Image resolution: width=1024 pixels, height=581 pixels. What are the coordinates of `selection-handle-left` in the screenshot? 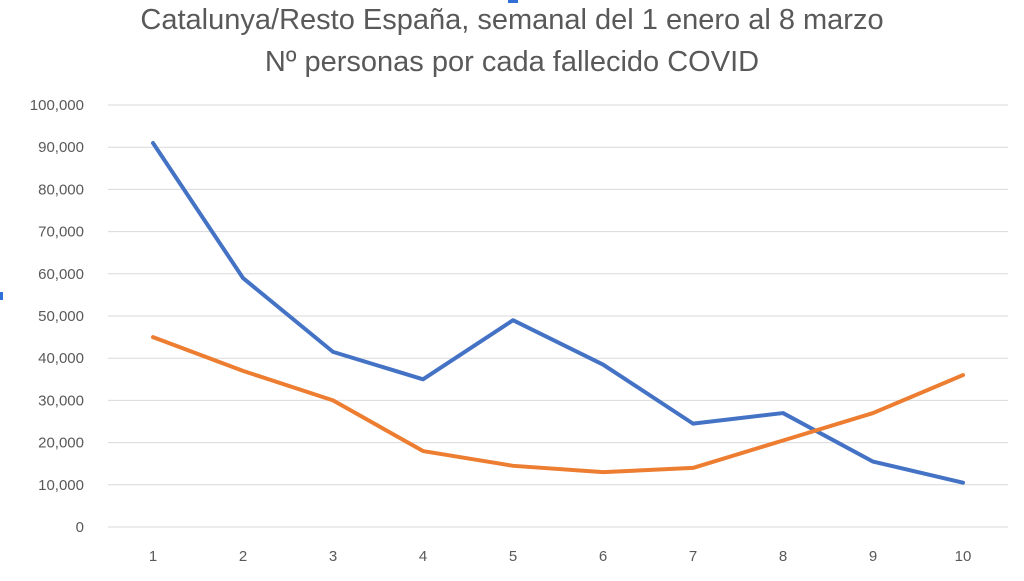 It's located at (1, 296).